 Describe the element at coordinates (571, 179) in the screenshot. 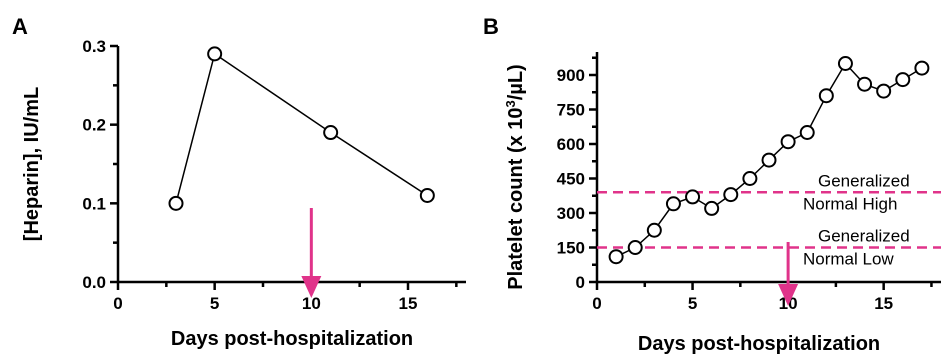

I see `panel-b-y-tick-label: 450` at that location.